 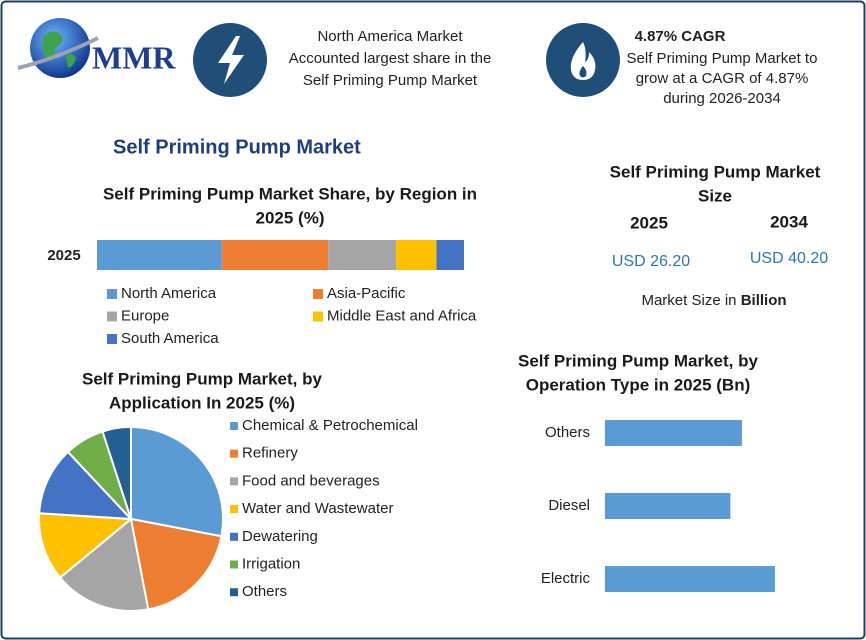 What do you see at coordinates (390, 36) in the screenshot?
I see `highlight-text: North America Market` at bounding box center [390, 36].